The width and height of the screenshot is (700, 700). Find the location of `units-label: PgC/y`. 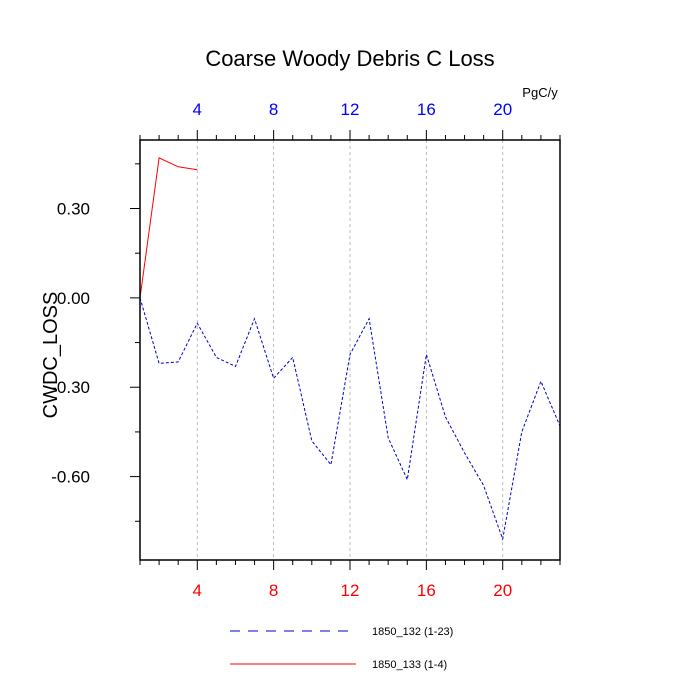

units-label: PgC/y is located at coordinates (540, 92).